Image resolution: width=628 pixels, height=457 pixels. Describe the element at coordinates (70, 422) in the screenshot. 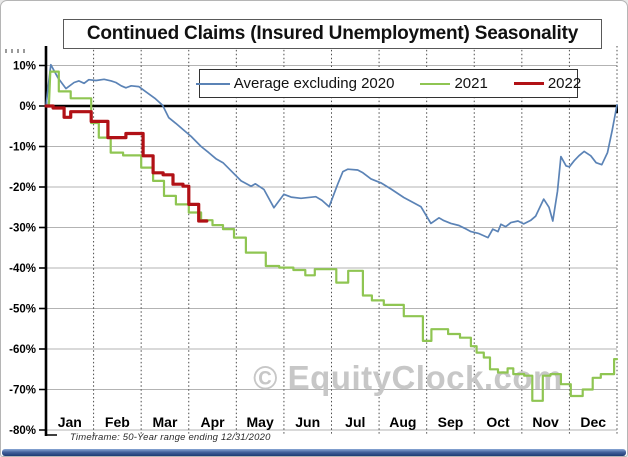

I see `x-month-label: Jan` at that location.